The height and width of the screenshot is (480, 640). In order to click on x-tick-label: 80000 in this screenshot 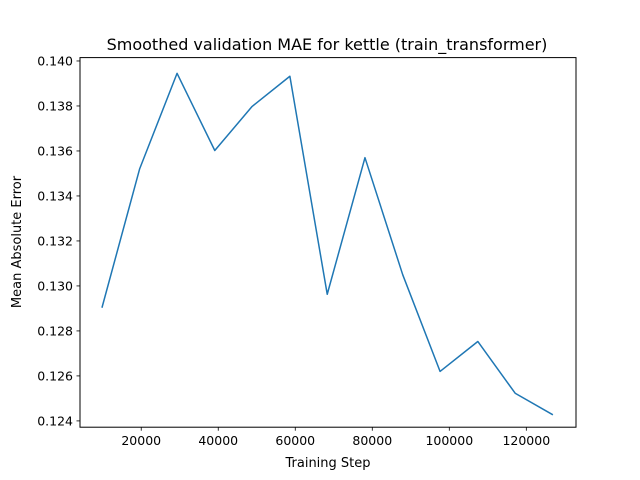, I will do `click(372, 440)`.